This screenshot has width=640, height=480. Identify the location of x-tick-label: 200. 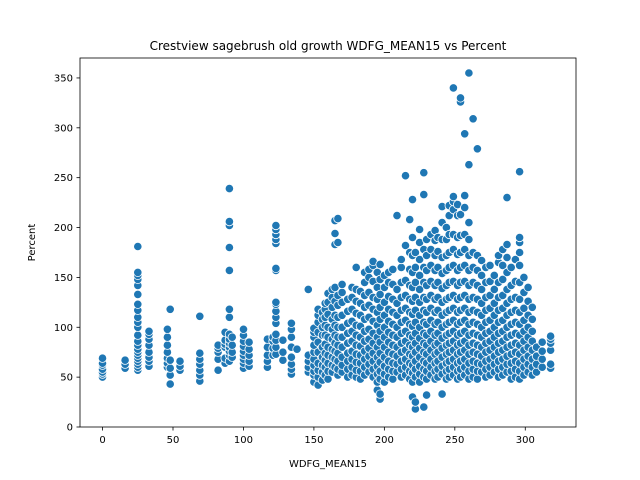
(384, 440).